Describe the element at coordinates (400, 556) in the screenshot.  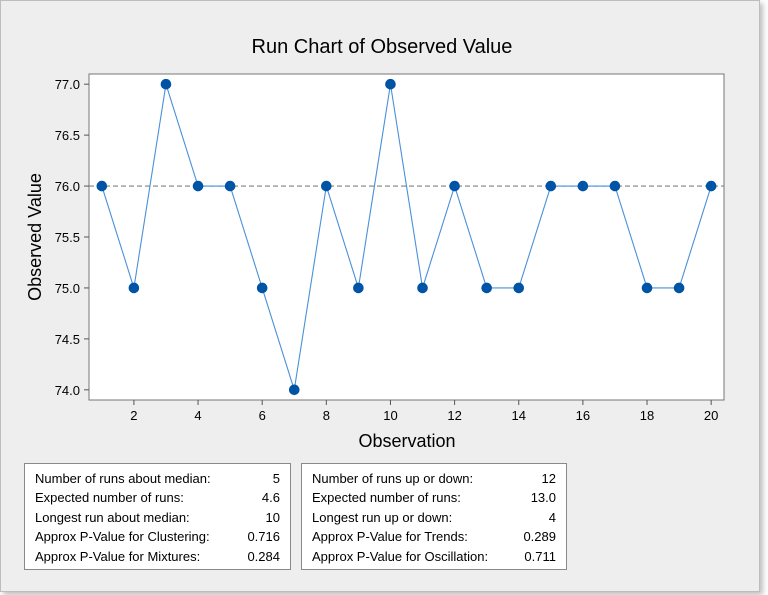
I see `stat-label: Approx P-Value for Oscillation:` at that location.